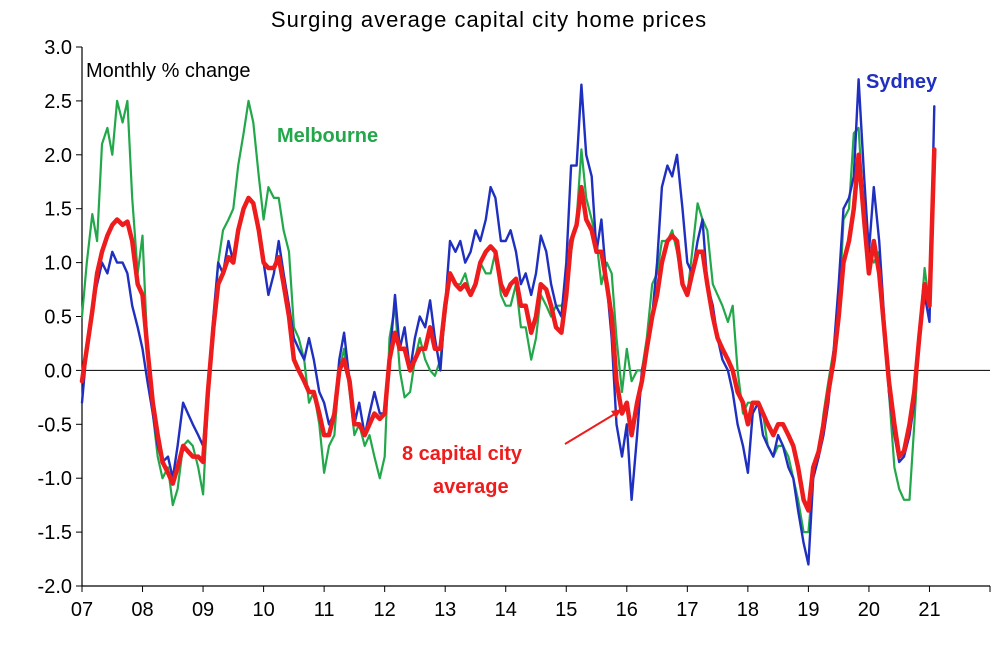 The height and width of the screenshot is (646, 998). Describe the element at coordinates (616, 413) in the screenshot. I see `average-label-arrowhead` at that location.